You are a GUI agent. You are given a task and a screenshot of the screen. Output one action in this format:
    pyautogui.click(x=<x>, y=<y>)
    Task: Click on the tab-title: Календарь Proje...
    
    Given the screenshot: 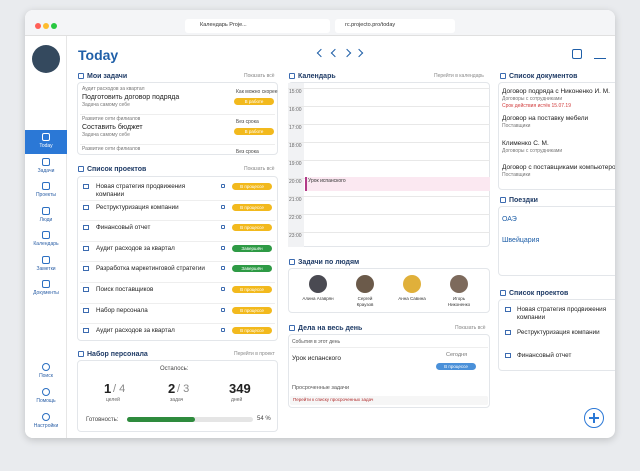 What is the action you would take?
    pyautogui.click(x=223, y=25)
    